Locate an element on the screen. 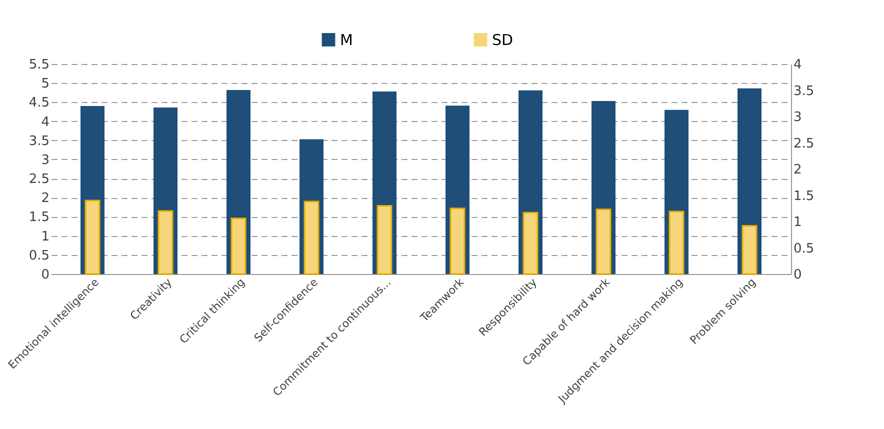  y-tick-label: 2 is located at coordinates (45, 198).